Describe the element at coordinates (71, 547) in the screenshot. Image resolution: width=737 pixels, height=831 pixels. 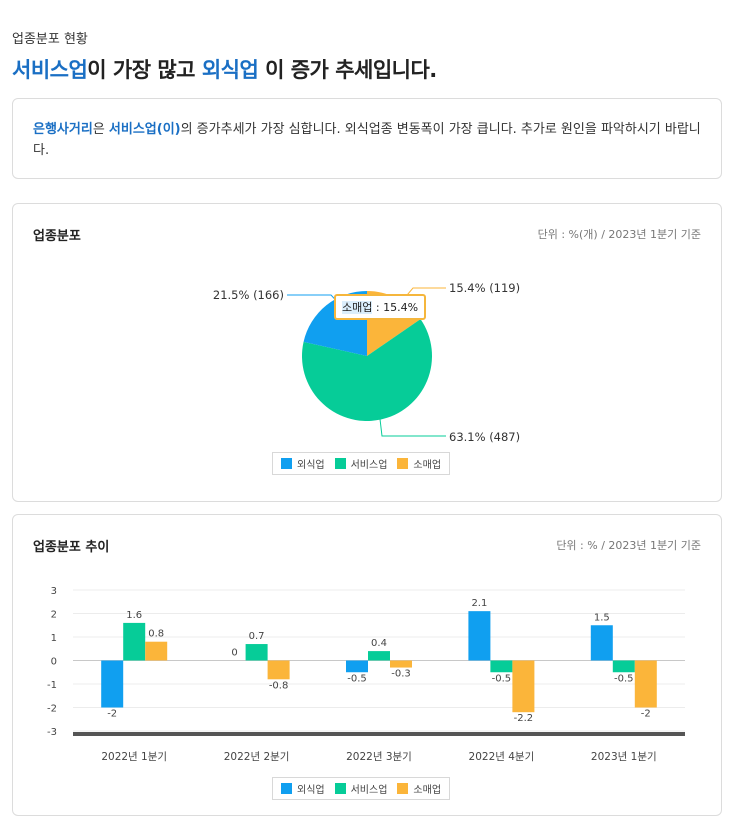
I see `trend-card-title: 업종분포 추이` at that location.